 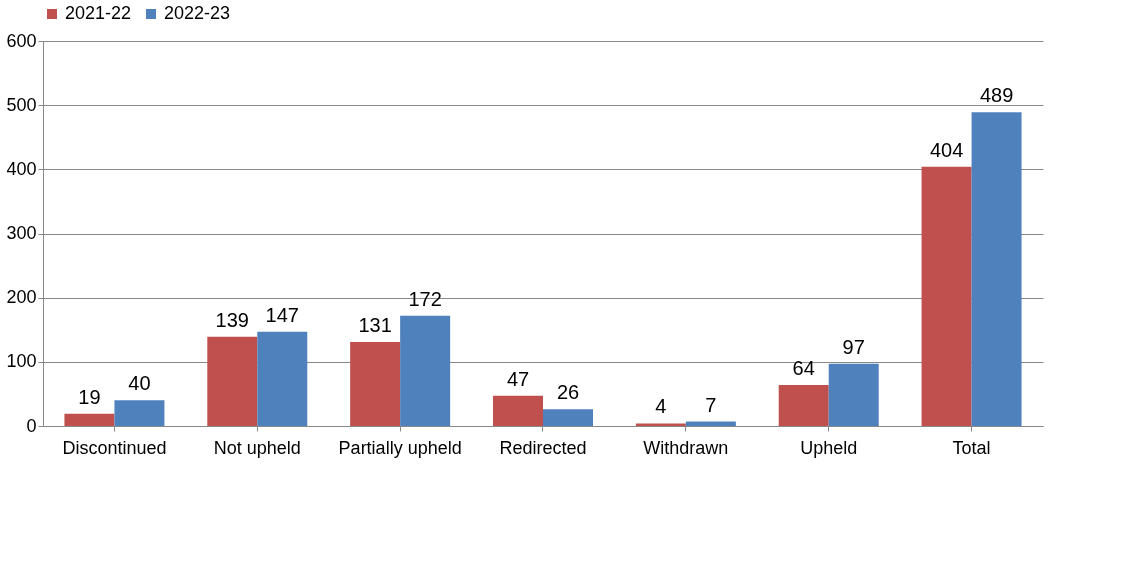 What do you see at coordinates (543, 447) in the screenshot?
I see `x-tick-label: Redirected` at bounding box center [543, 447].